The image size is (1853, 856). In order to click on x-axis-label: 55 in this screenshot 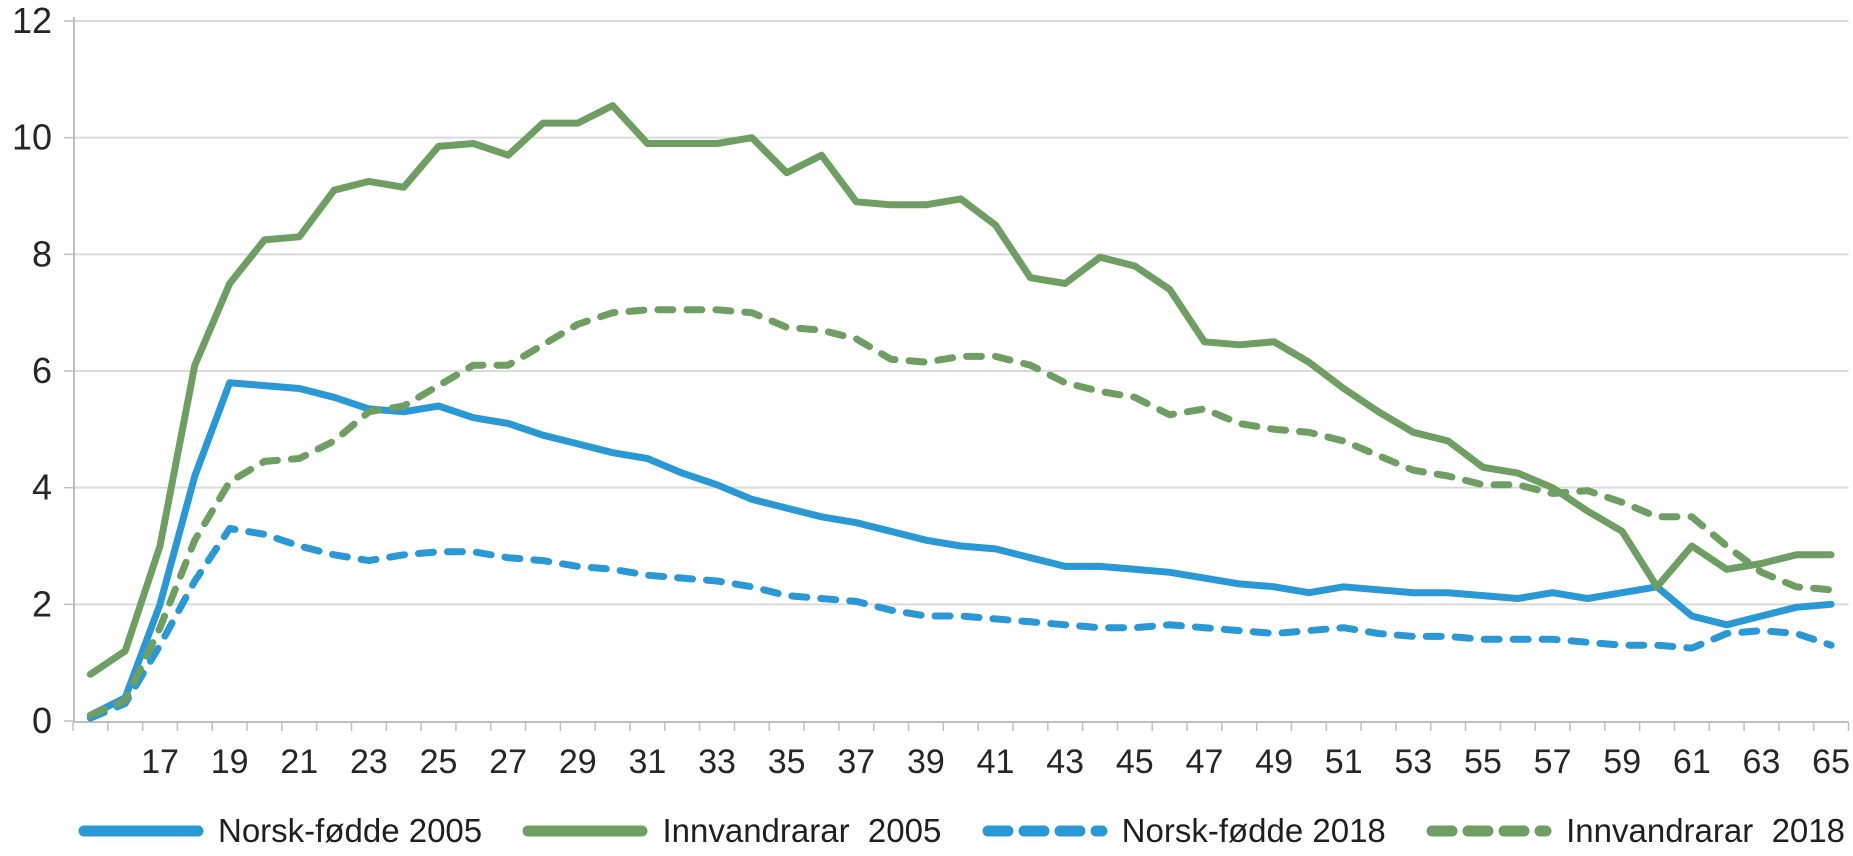, I will do `click(1483, 762)`.